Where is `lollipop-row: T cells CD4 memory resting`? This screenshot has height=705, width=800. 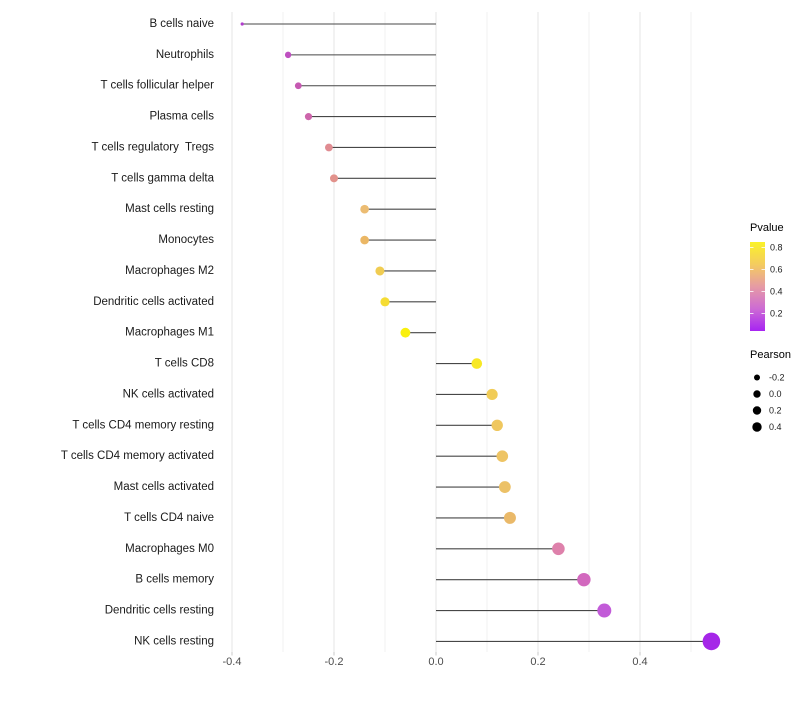 lollipop-row: T cells CD4 memory resting is located at coordinates (287, 425).